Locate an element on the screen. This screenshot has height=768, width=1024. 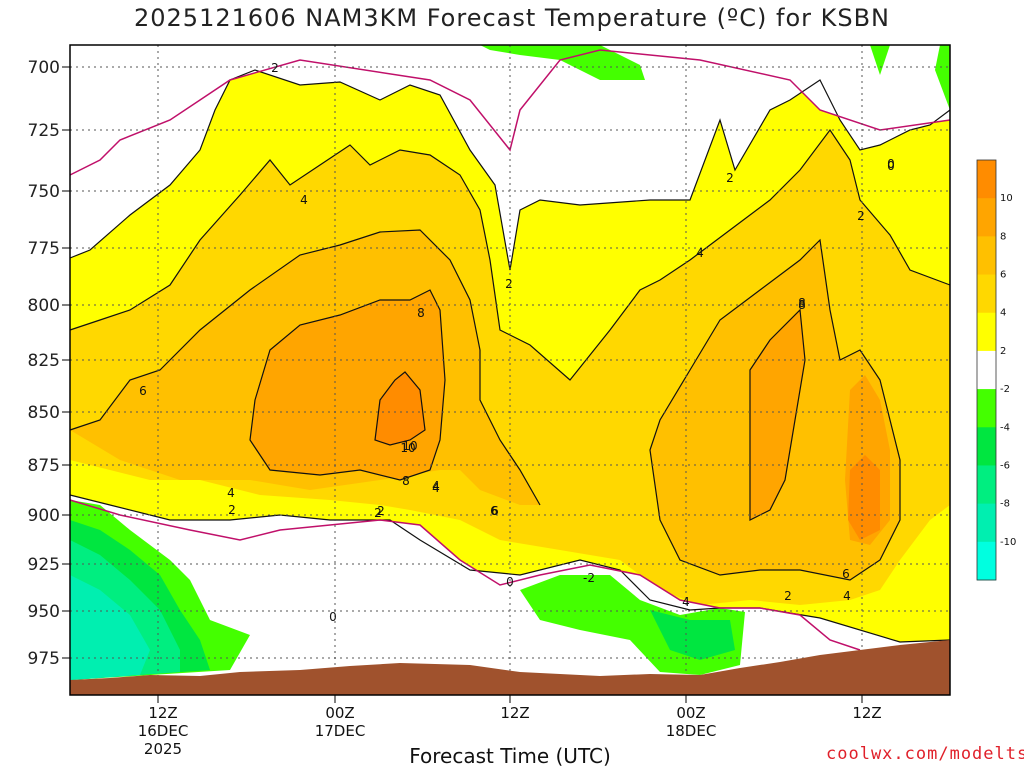
y-tick-label: 875 is located at coordinates (44, 466).